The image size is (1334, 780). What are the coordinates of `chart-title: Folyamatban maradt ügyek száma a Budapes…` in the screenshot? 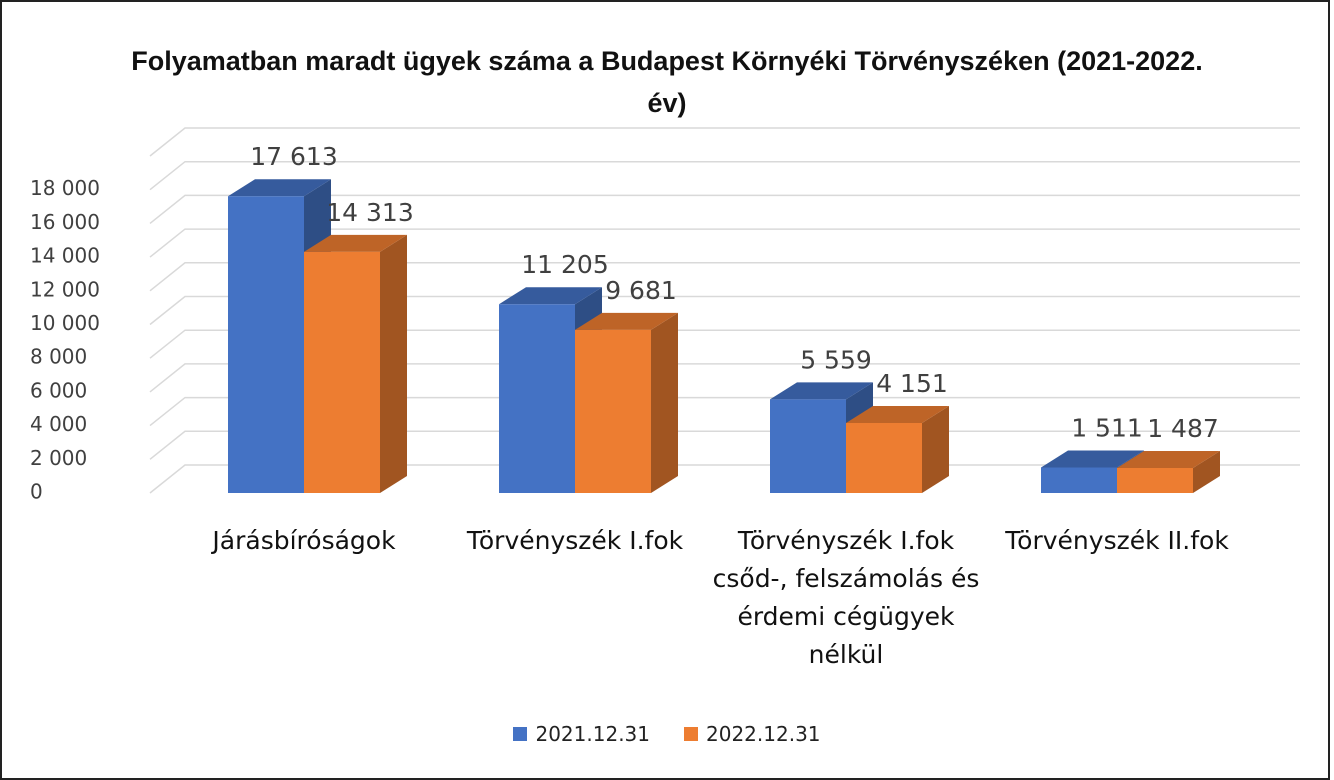 It's located at (667, 82).